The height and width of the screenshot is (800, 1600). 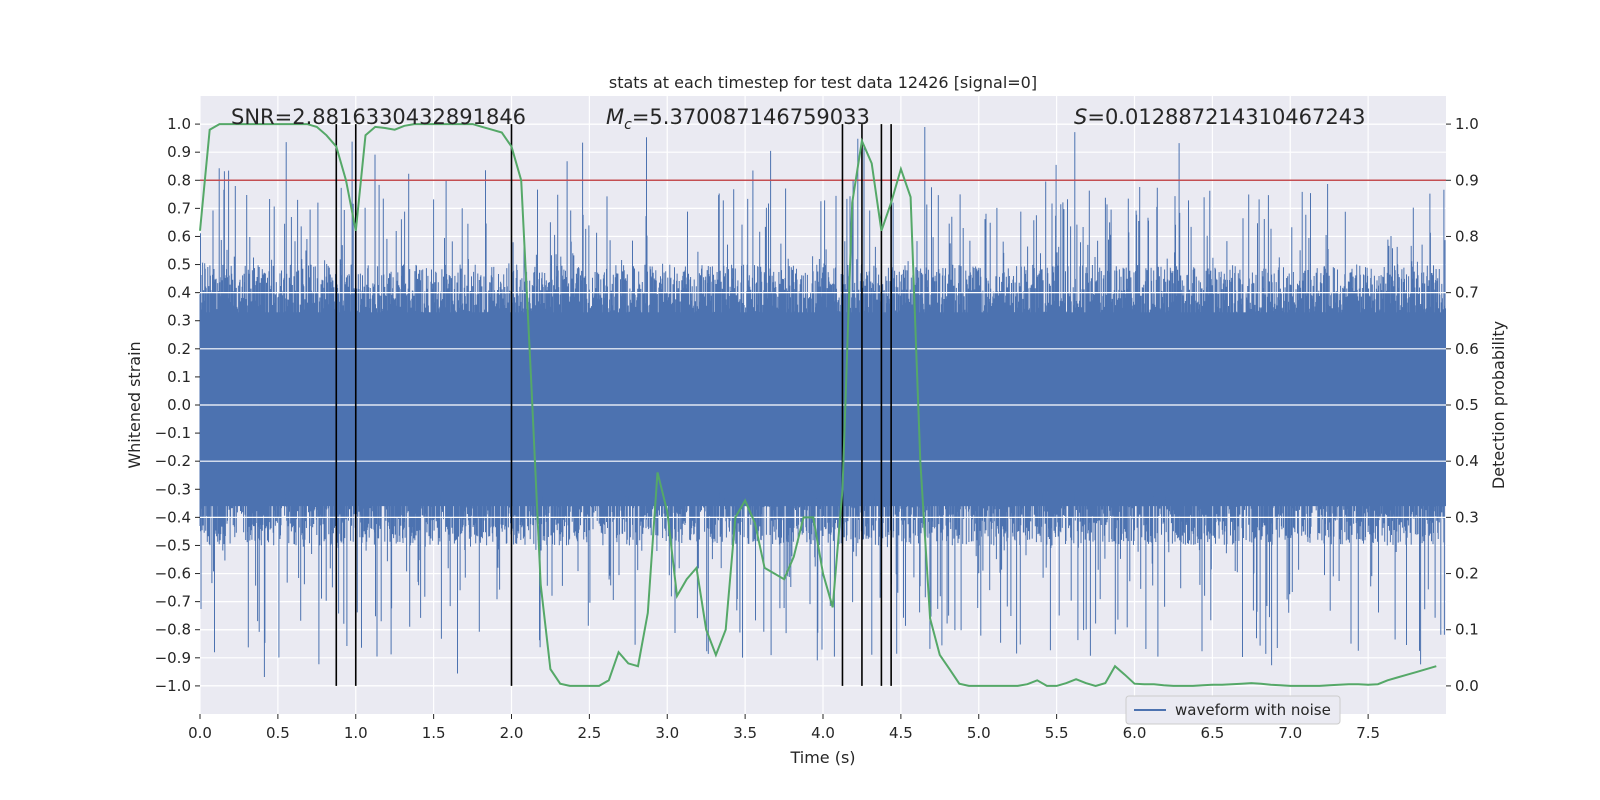 I want to click on y-right-tick-label: 0.8, so click(x=1467, y=236).